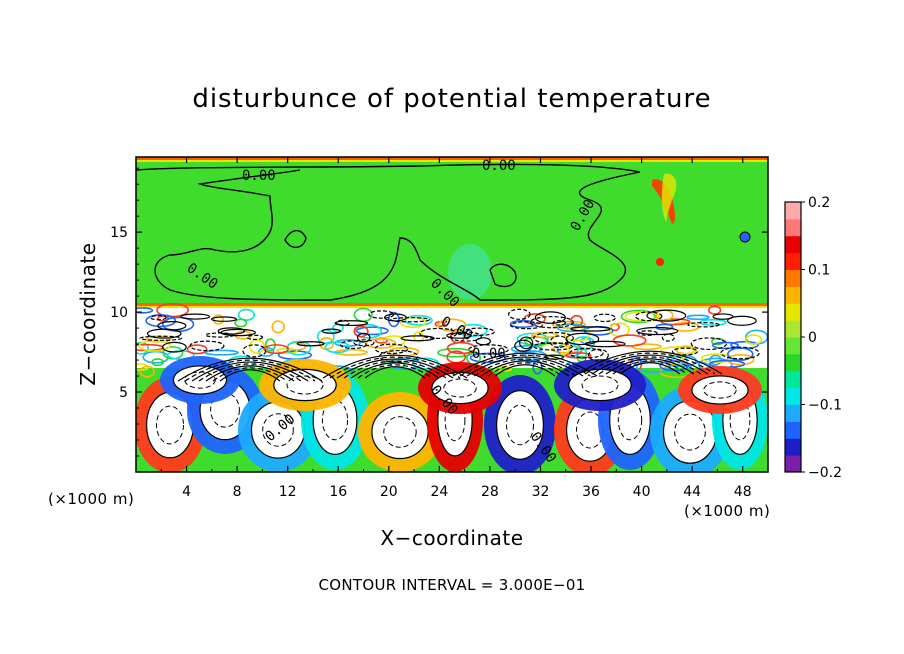 The width and height of the screenshot is (904, 654). What do you see at coordinates (452, 161) in the screenshot?
I see `top-fringe-inner` at bounding box center [452, 161].